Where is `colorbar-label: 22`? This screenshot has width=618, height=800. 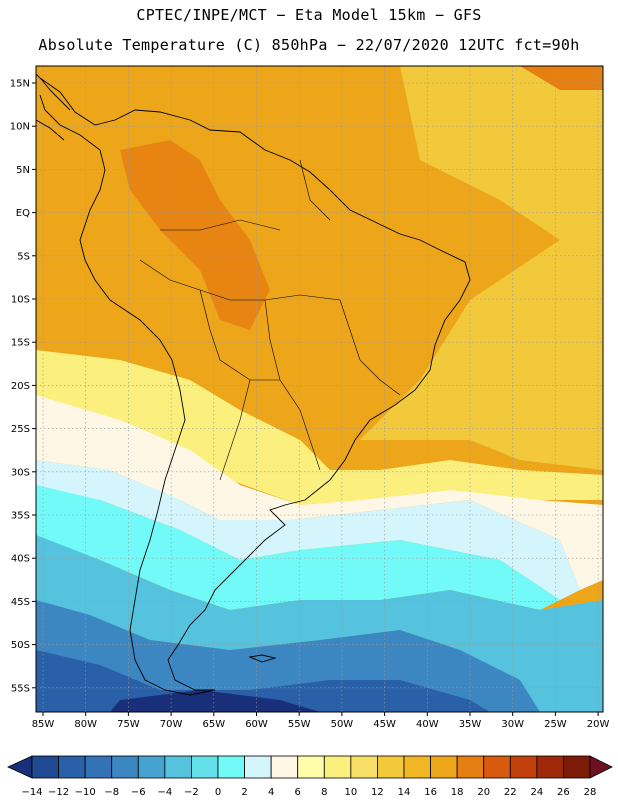
colorbar-label: 22 is located at coordinates (510, 792).